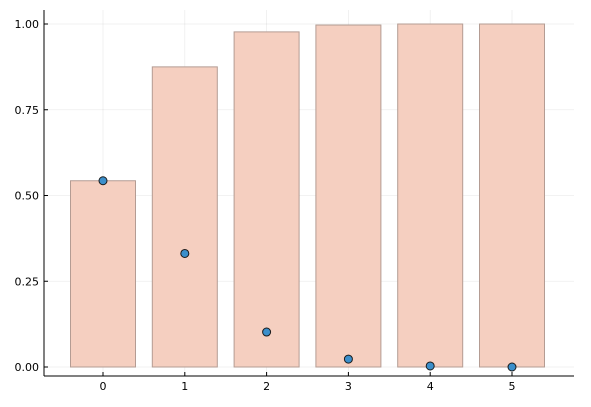 The width and height of the screenshot is (591, 407). Describe the element at coordinates (27, 196) in the screenshot. I see `y-tick-label: 0.50` at that location.